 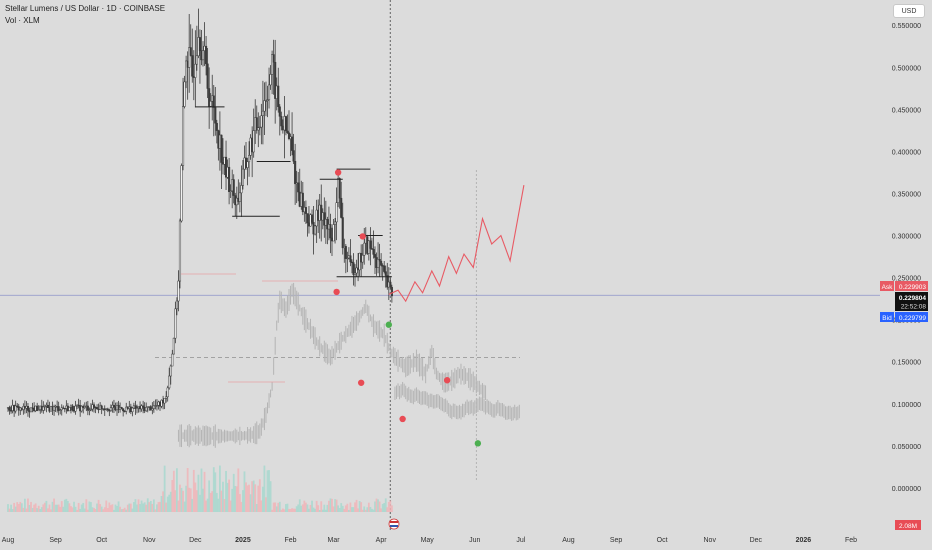 What do you see at coordinates (914, 307) in the screenshot?
I see `countdown-timer: 22:52:08` at bounding box center [914, 307].